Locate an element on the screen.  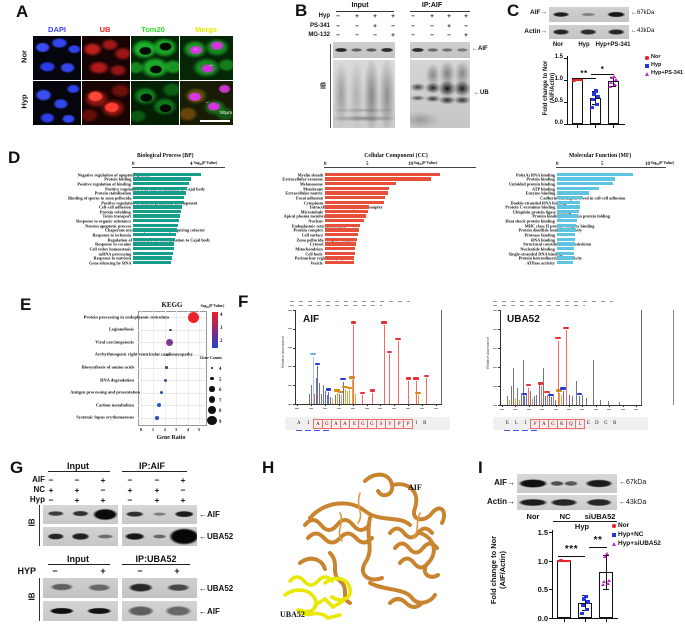
go-bar-label-text: Protein stabilization is located at coordinates (112, 193).